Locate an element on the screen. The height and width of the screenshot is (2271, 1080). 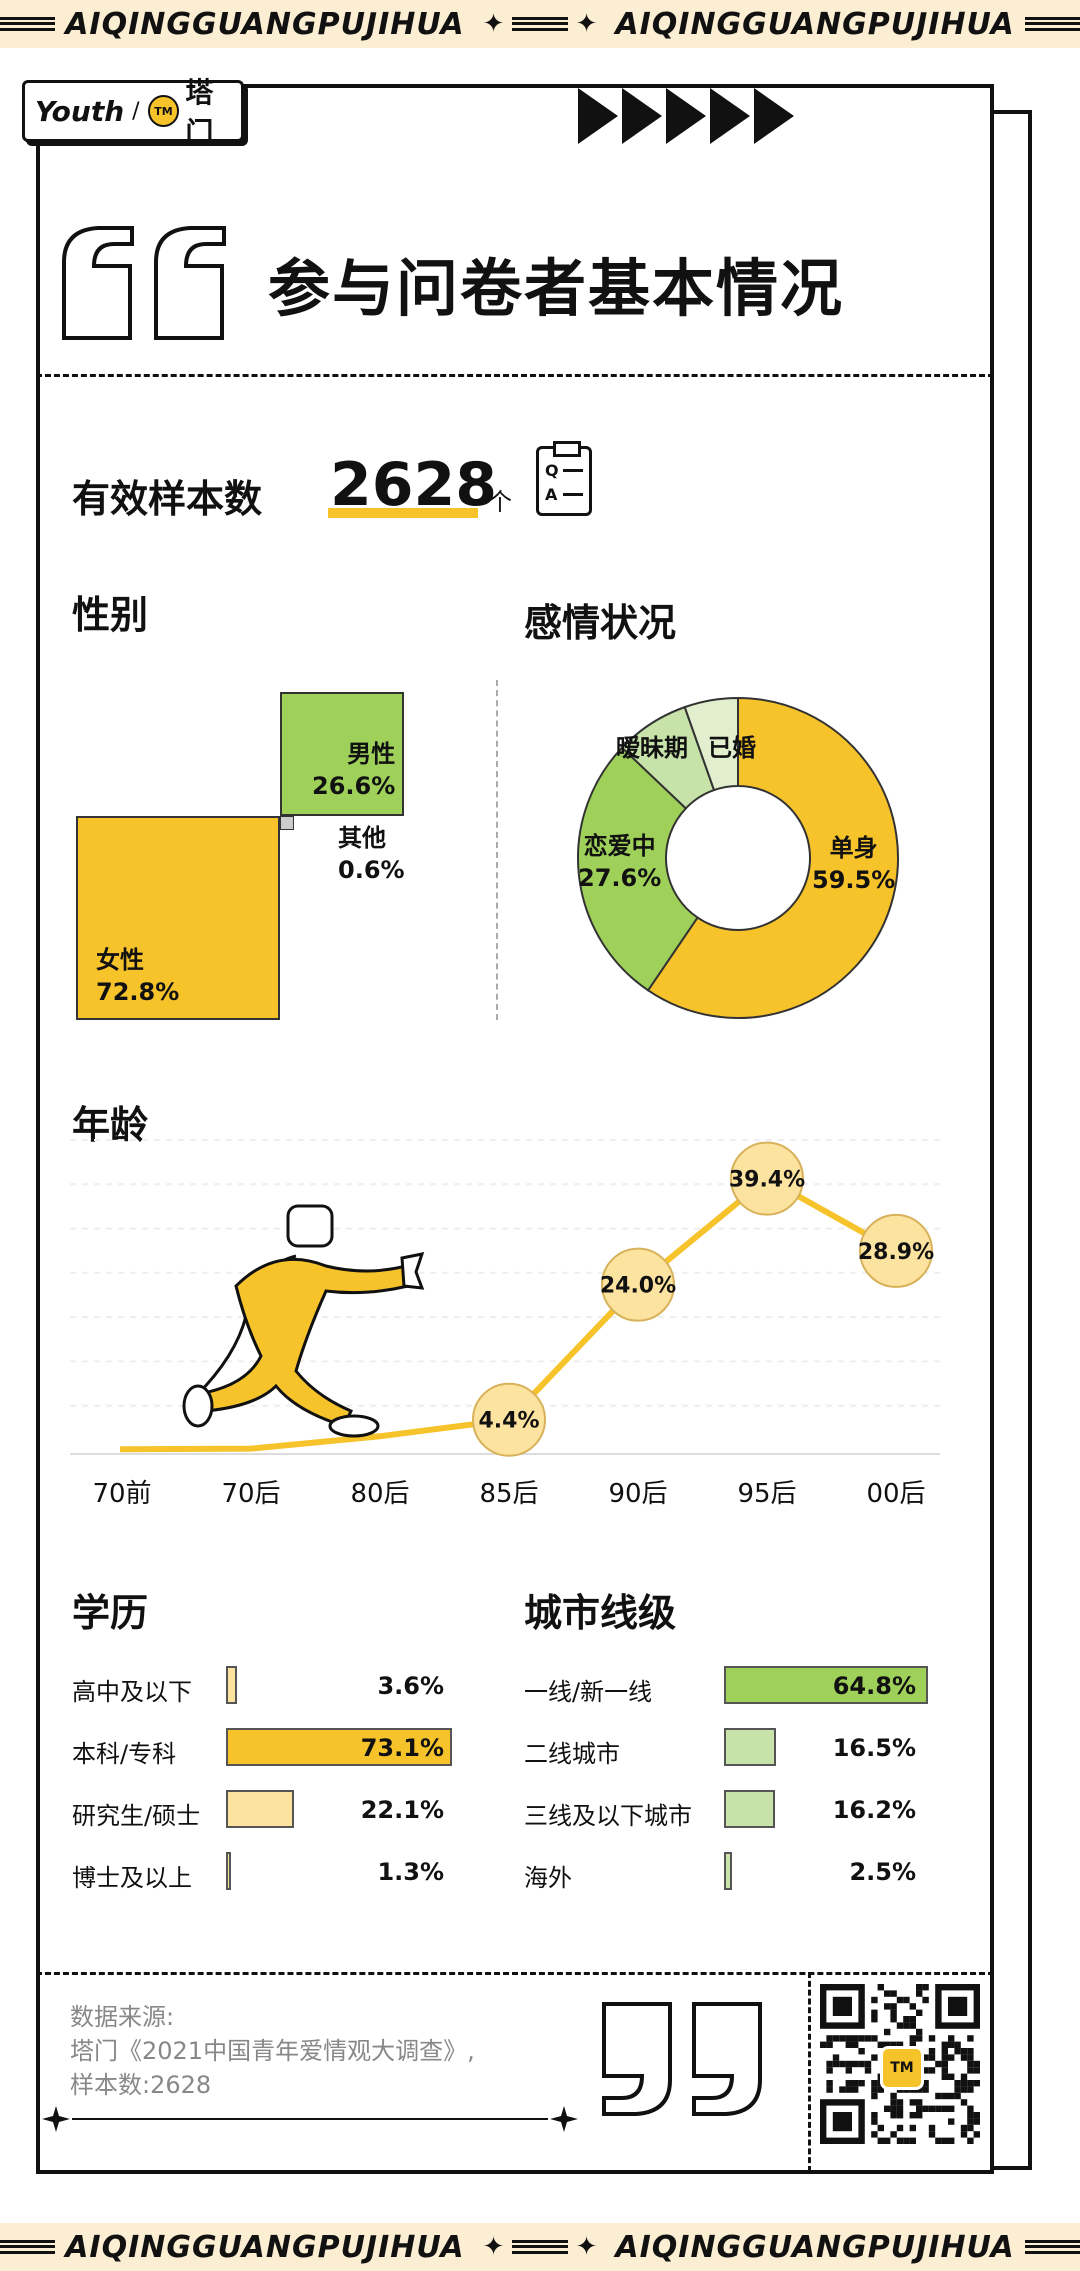
married-label: 已婚 is located at coordinates (732, 748).